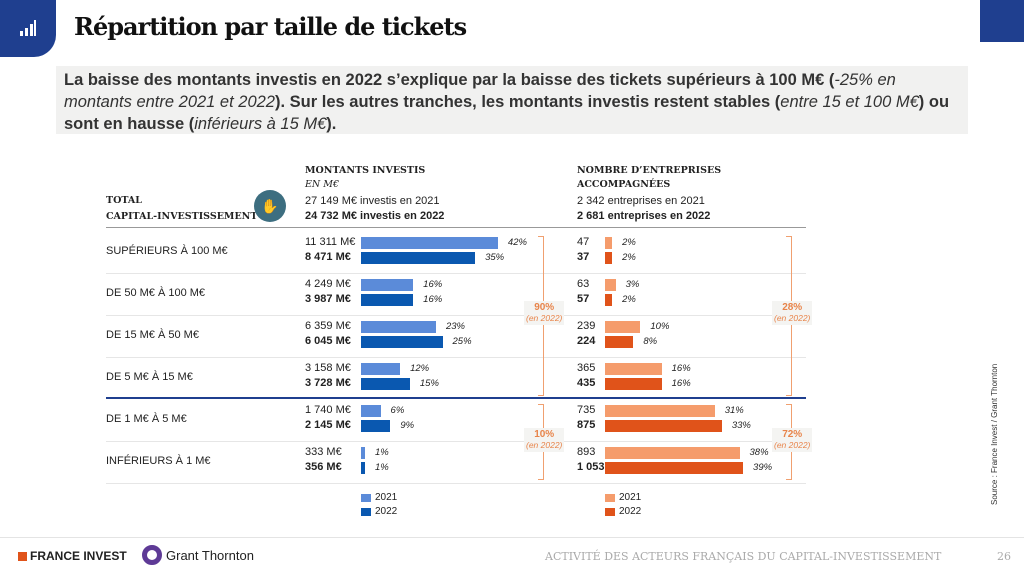 The image size is (1024, 573). Describe the element at coordinates (792, 440) in the screenshot. I see `bracket-label: 72% (en 2022)` at that location.